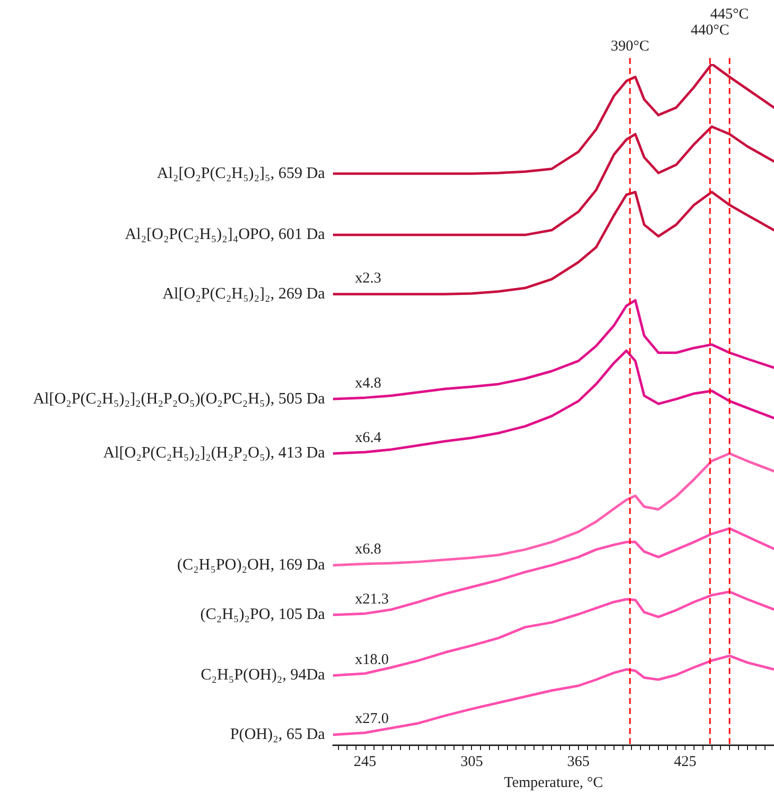 This screenshot has height=800, width=774. I want to click on x-tick-label: 245, so click(365, 762).